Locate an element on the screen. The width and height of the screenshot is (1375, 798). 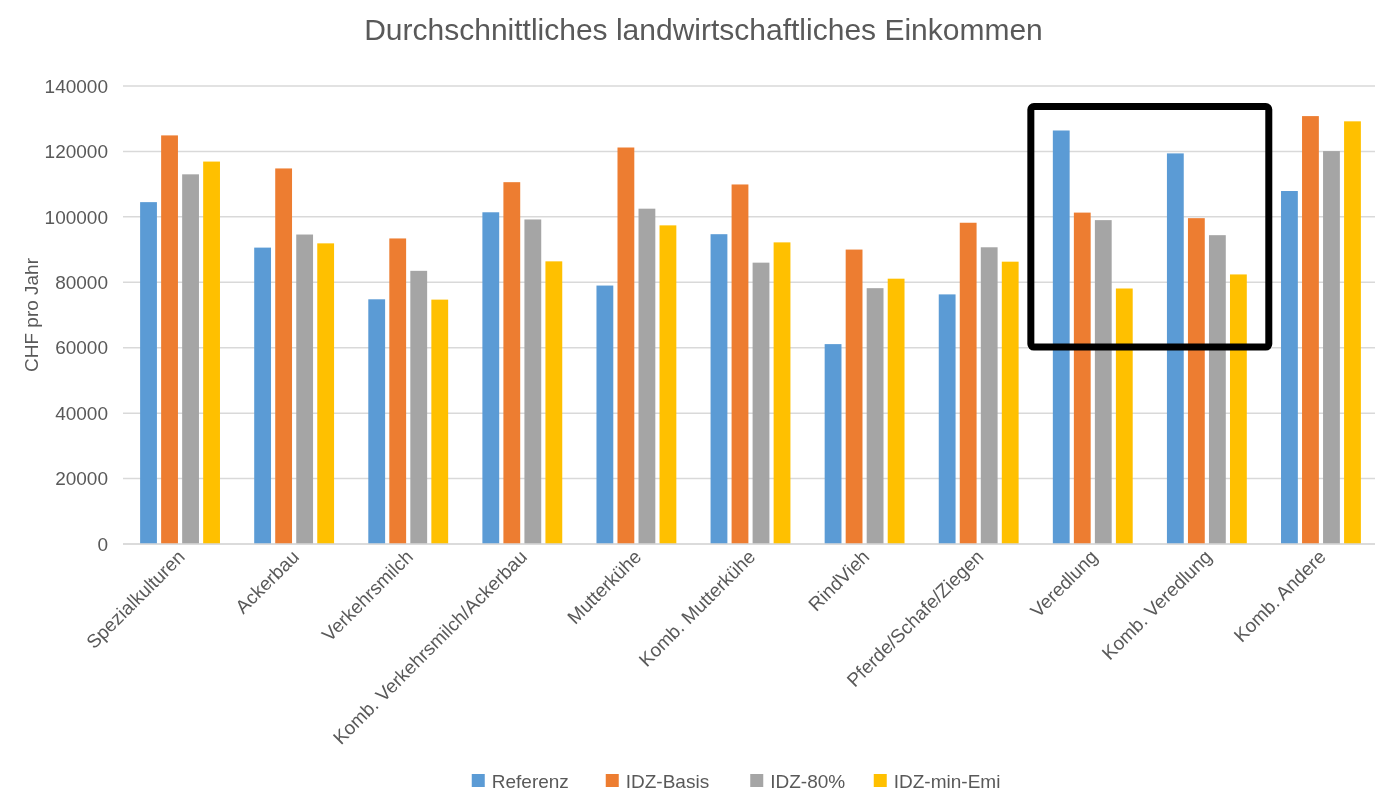
legend-label: IDZ-Basis is located at coordinates (667, 781).